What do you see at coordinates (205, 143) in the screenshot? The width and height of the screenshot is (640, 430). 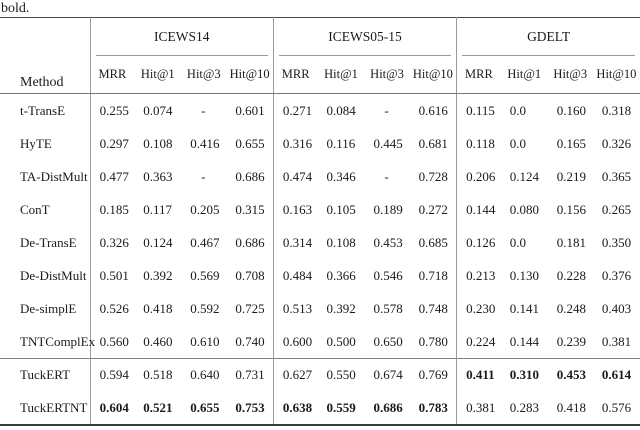 I see `value-cell: 0.416` at bounding box center [205, 143].